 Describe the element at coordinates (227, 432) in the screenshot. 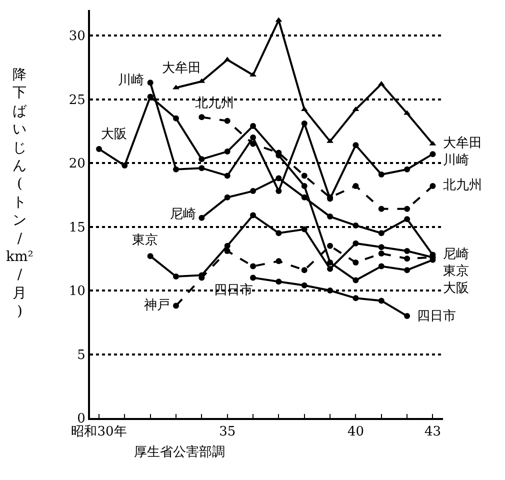

I see `x-tick-label: 35` at that location.